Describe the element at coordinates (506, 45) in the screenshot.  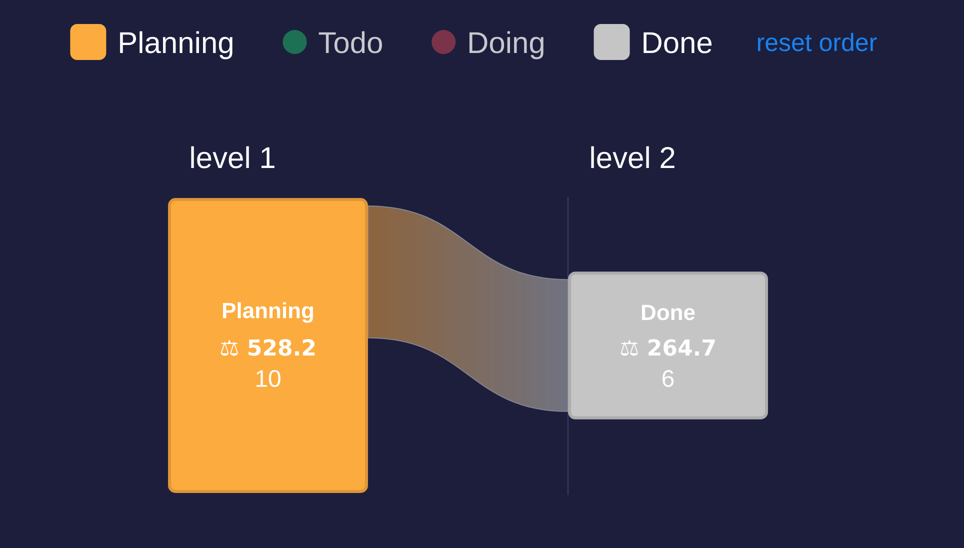
I see `legend-label: Doing` at that location.